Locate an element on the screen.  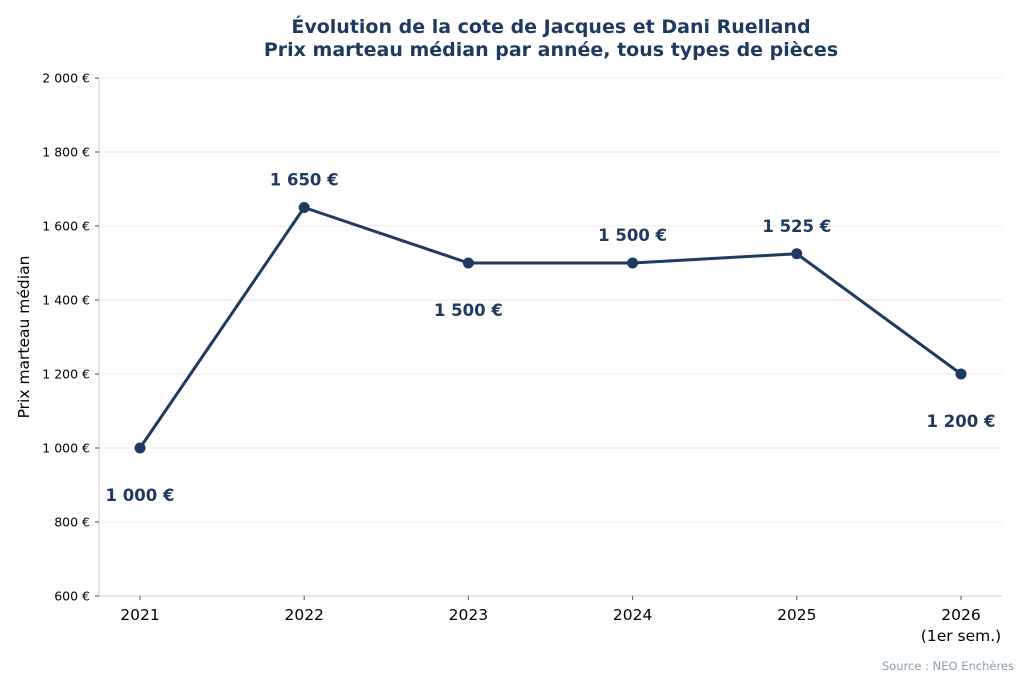
x-tick-label: 2024 is located at coordinates (632, 615).